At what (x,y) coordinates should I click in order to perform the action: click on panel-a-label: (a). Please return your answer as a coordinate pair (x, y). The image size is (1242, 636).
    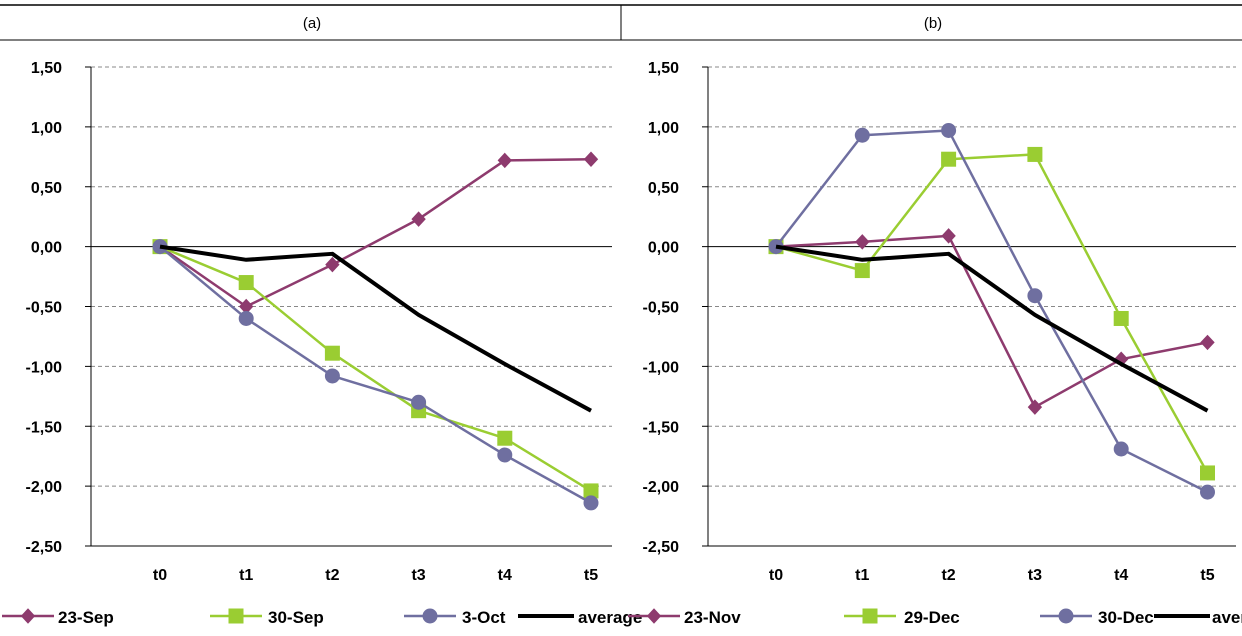
    Looking at the image, I should click on (312, 23).